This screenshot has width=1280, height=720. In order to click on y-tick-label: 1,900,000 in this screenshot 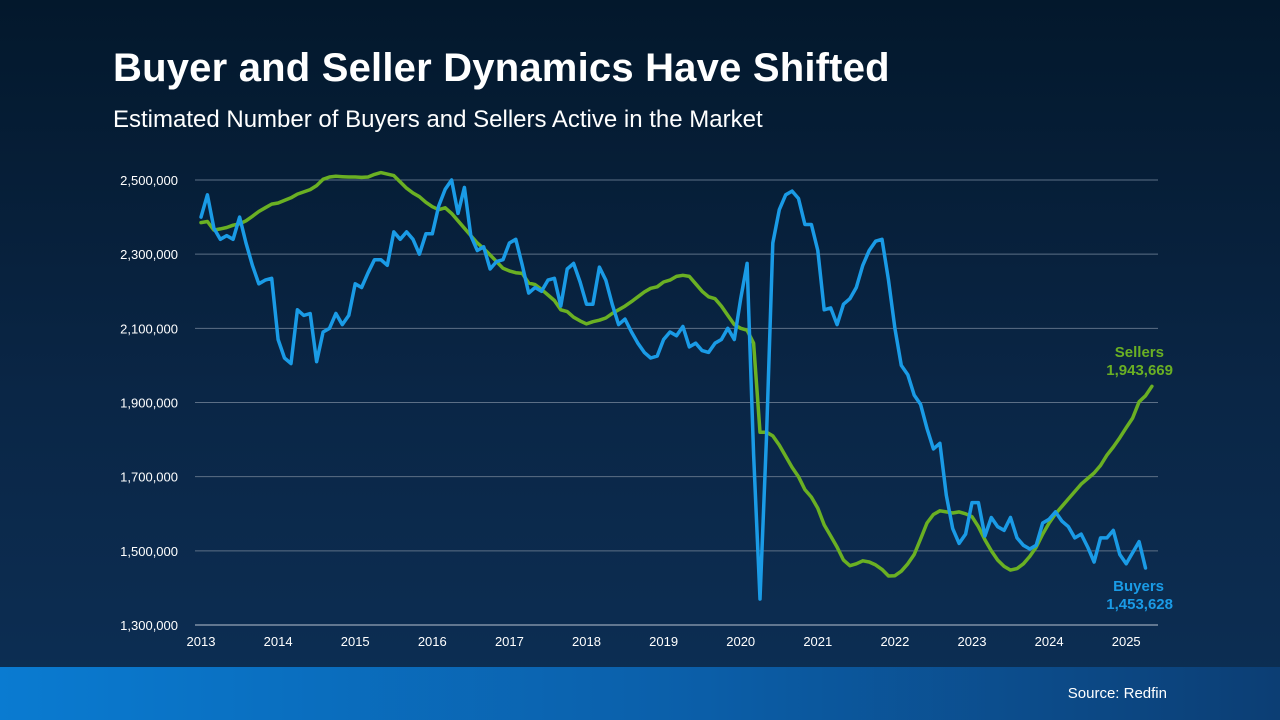, I will do `click(149, 403)`.